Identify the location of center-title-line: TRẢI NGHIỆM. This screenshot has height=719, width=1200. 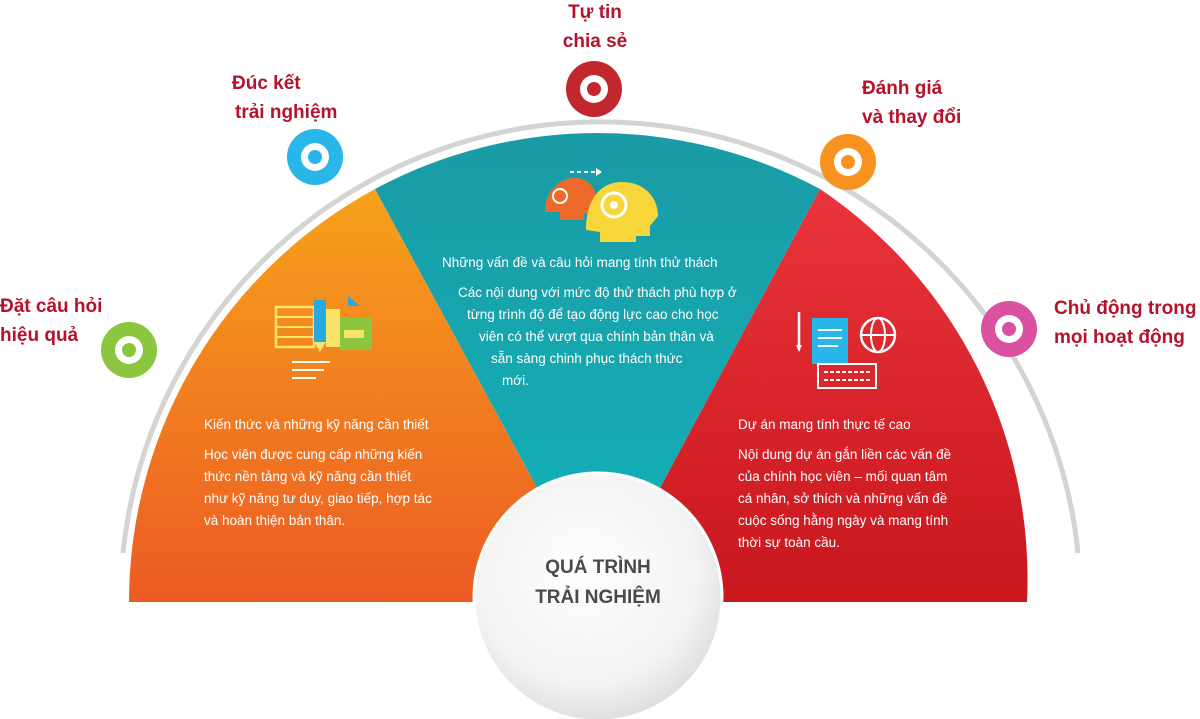
(598, 597).